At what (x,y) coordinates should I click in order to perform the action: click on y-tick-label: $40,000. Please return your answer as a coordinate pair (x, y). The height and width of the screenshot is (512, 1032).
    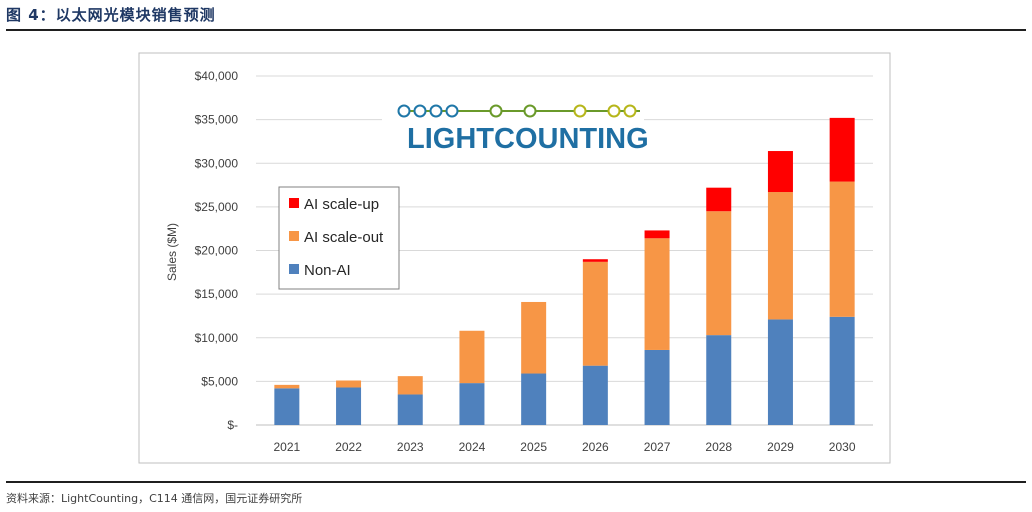
    Looking at the image, I should click on (217, 76).